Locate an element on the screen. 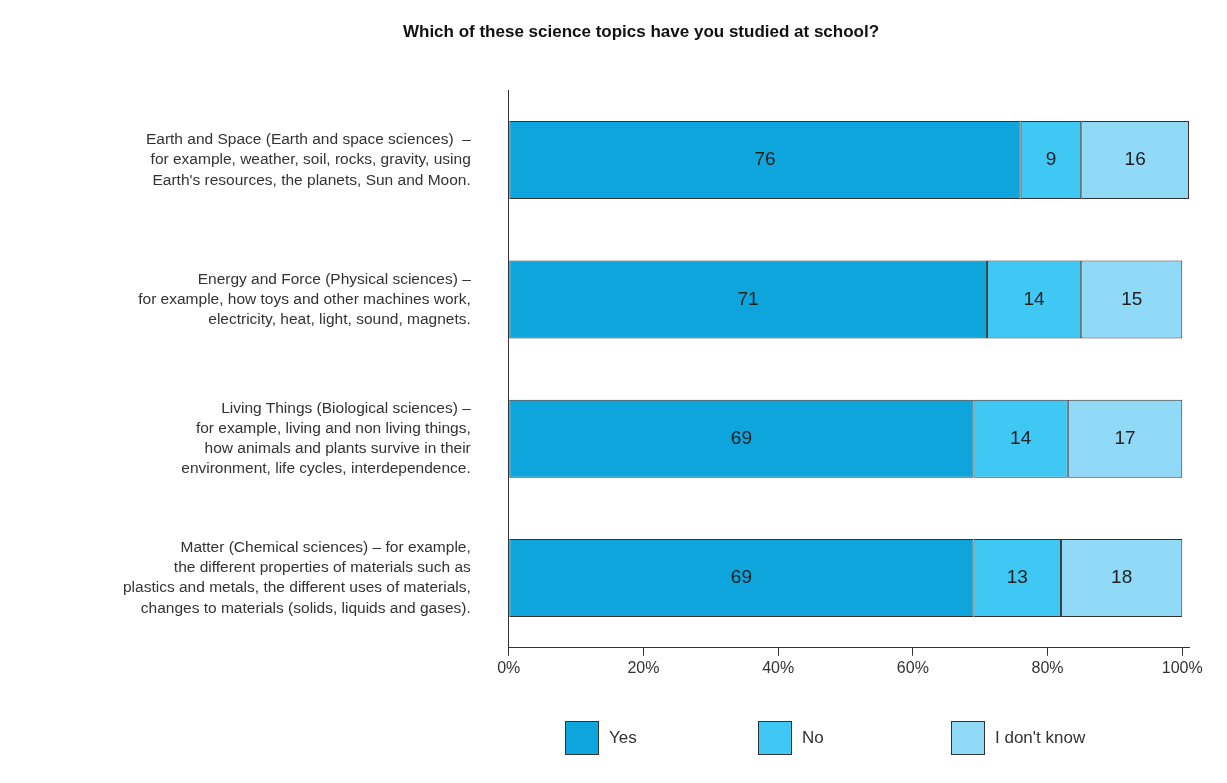 The width and height of the screenshot is (1227, 783). legend-label: I don't know is located at coordinates (1040, 738).